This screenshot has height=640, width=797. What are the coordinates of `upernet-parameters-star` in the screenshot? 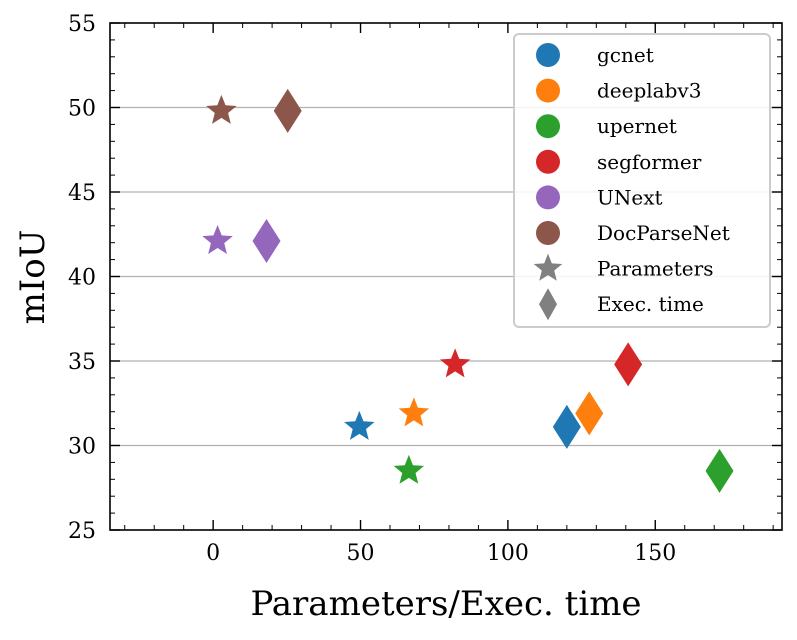 It's located at (409, 469).